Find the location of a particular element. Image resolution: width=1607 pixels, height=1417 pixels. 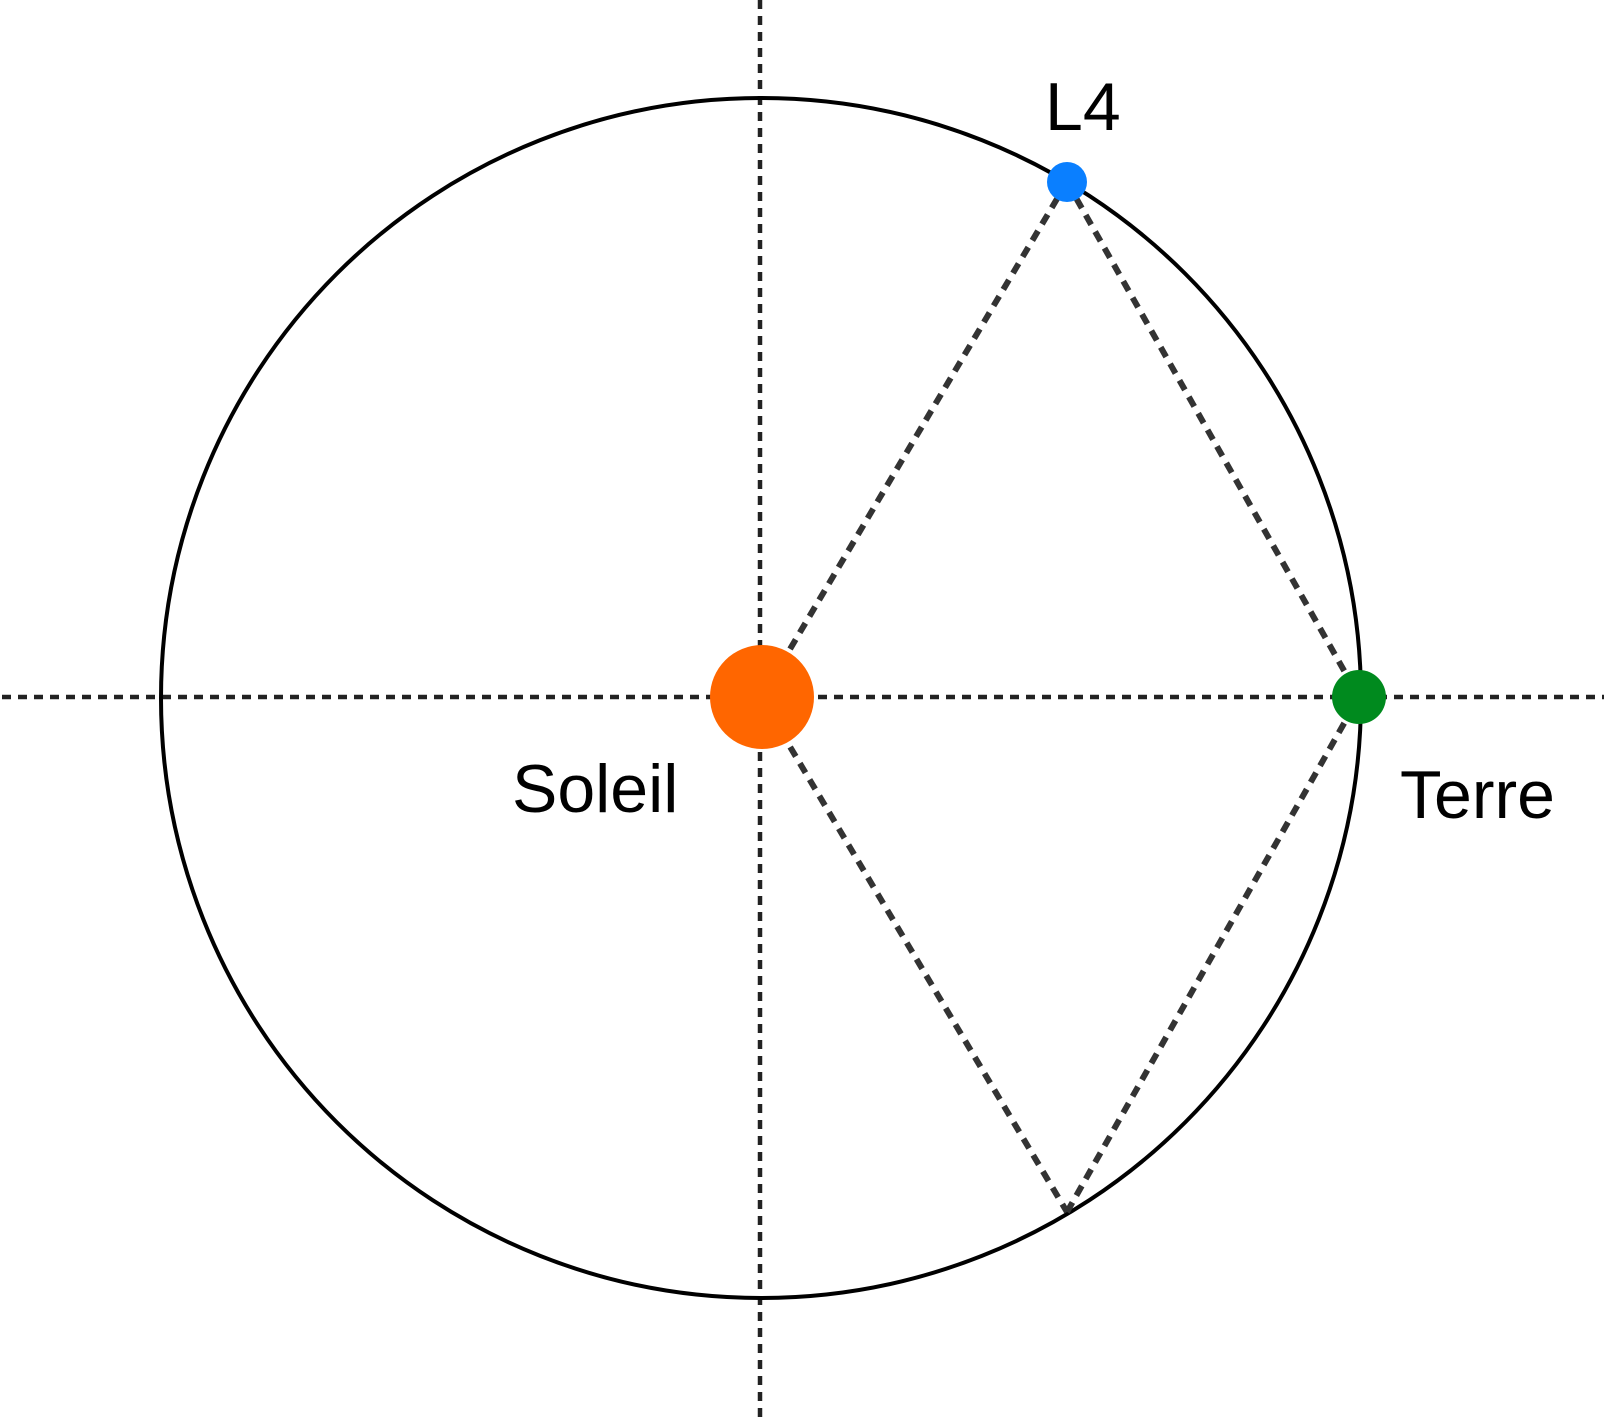

earth-dot is located at coordinates (1359, 697).